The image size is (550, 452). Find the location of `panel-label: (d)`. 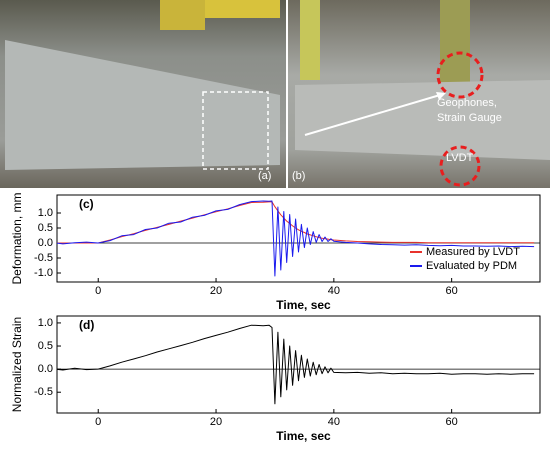

panel-label: (d) is located at coordinates (86, 325).